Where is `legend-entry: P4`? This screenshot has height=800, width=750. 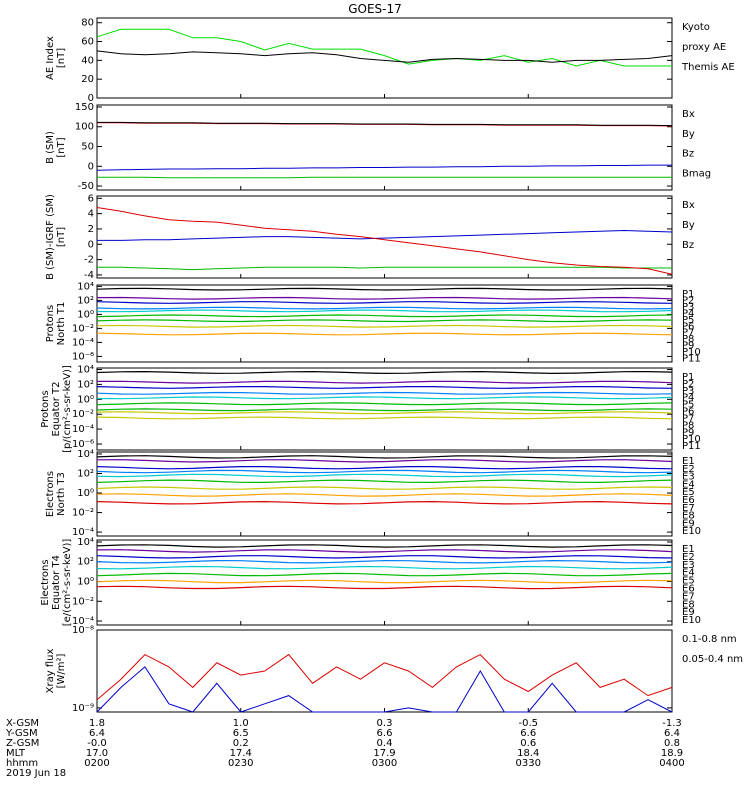 legend-entry: P4 is located at coordinates (688, 398).